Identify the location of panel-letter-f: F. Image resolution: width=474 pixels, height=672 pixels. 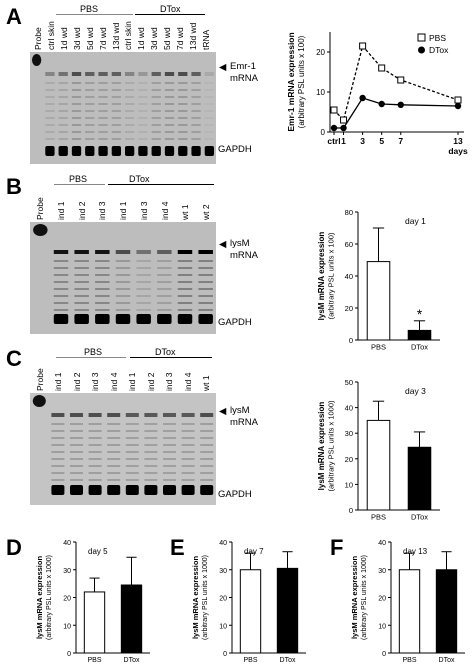
(337, 547).